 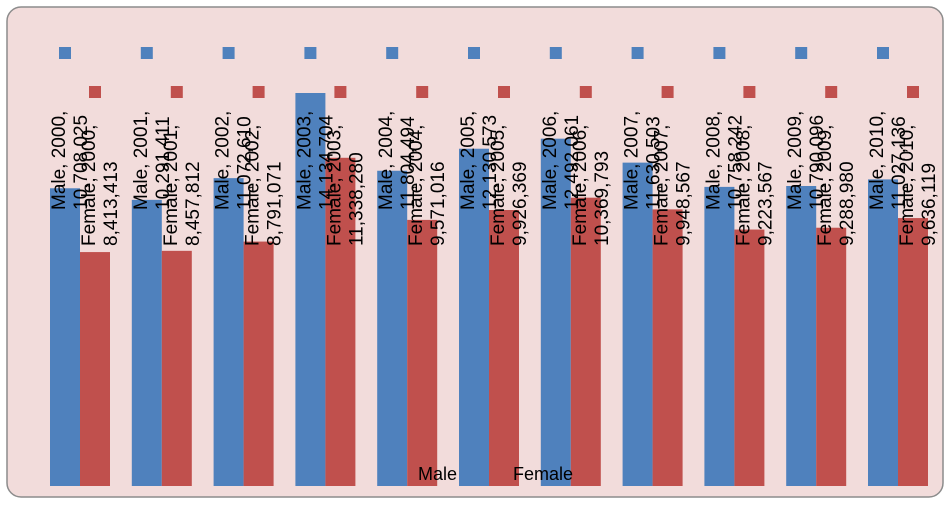 I want to click on label-marker-female-2006, so click(x=585, y=92).